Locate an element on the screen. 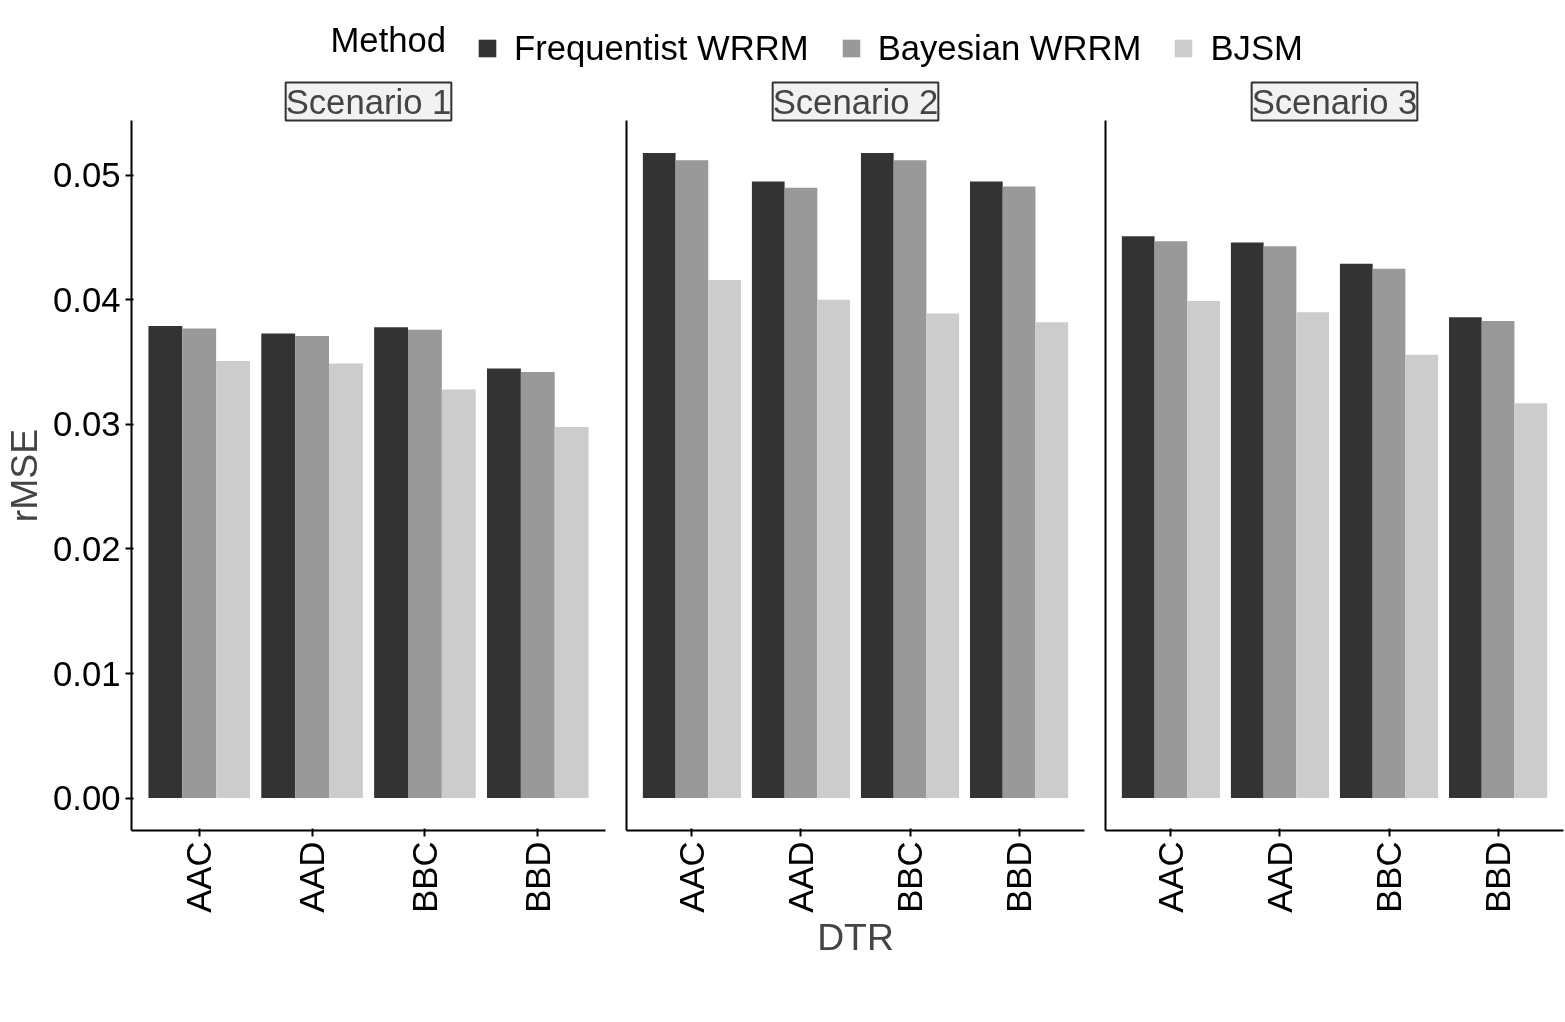 This screenshot has height=1022, width=1565. y-tick-label: 0.04 is located at coordinates (87, 299).